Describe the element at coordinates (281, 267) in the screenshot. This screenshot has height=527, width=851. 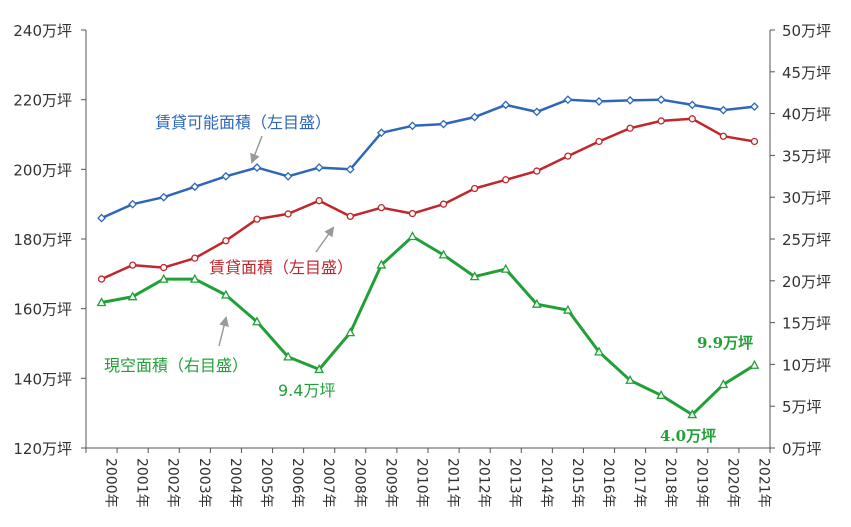
I see `label-leased: 賃貸面積（左目盛）` at that location.